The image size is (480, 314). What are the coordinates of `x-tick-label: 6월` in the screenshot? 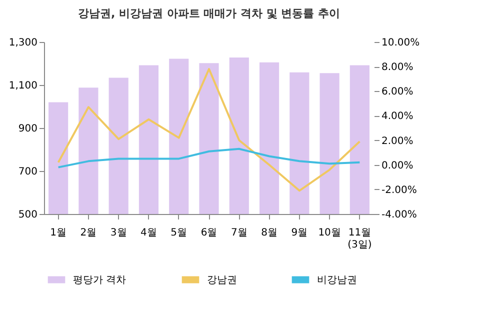 It's located at (209, 233).